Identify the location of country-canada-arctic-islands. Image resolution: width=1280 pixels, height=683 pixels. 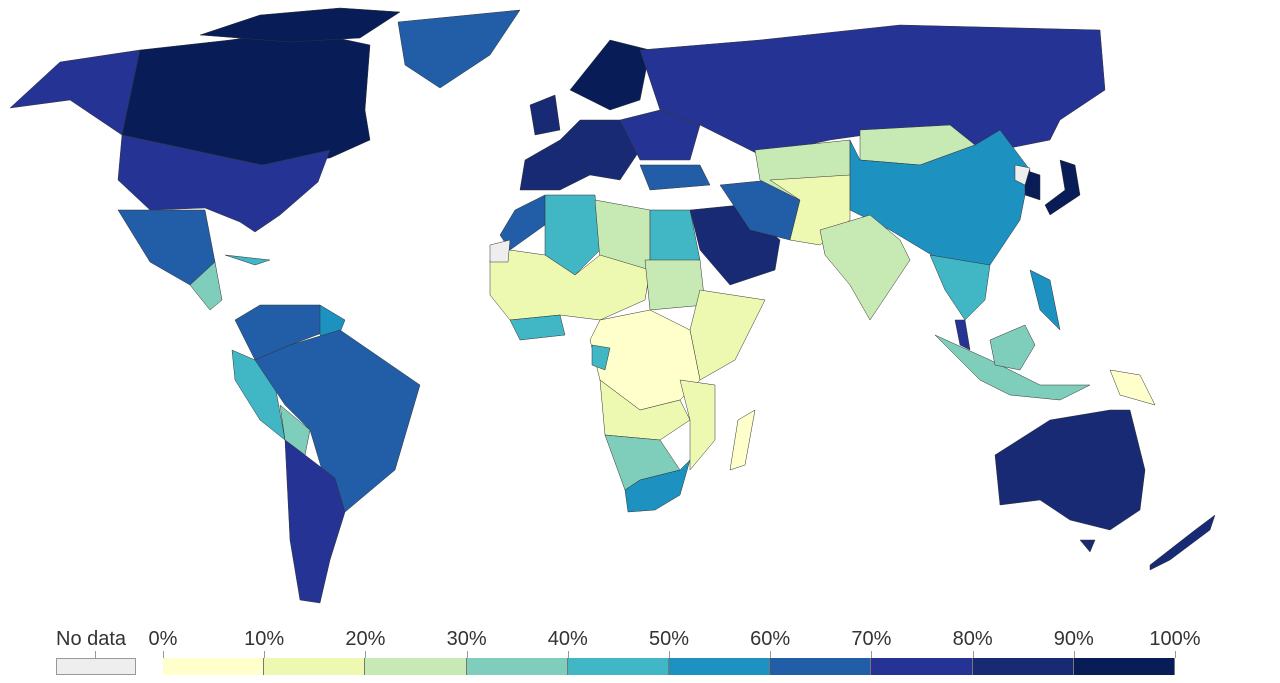
(300, 25).